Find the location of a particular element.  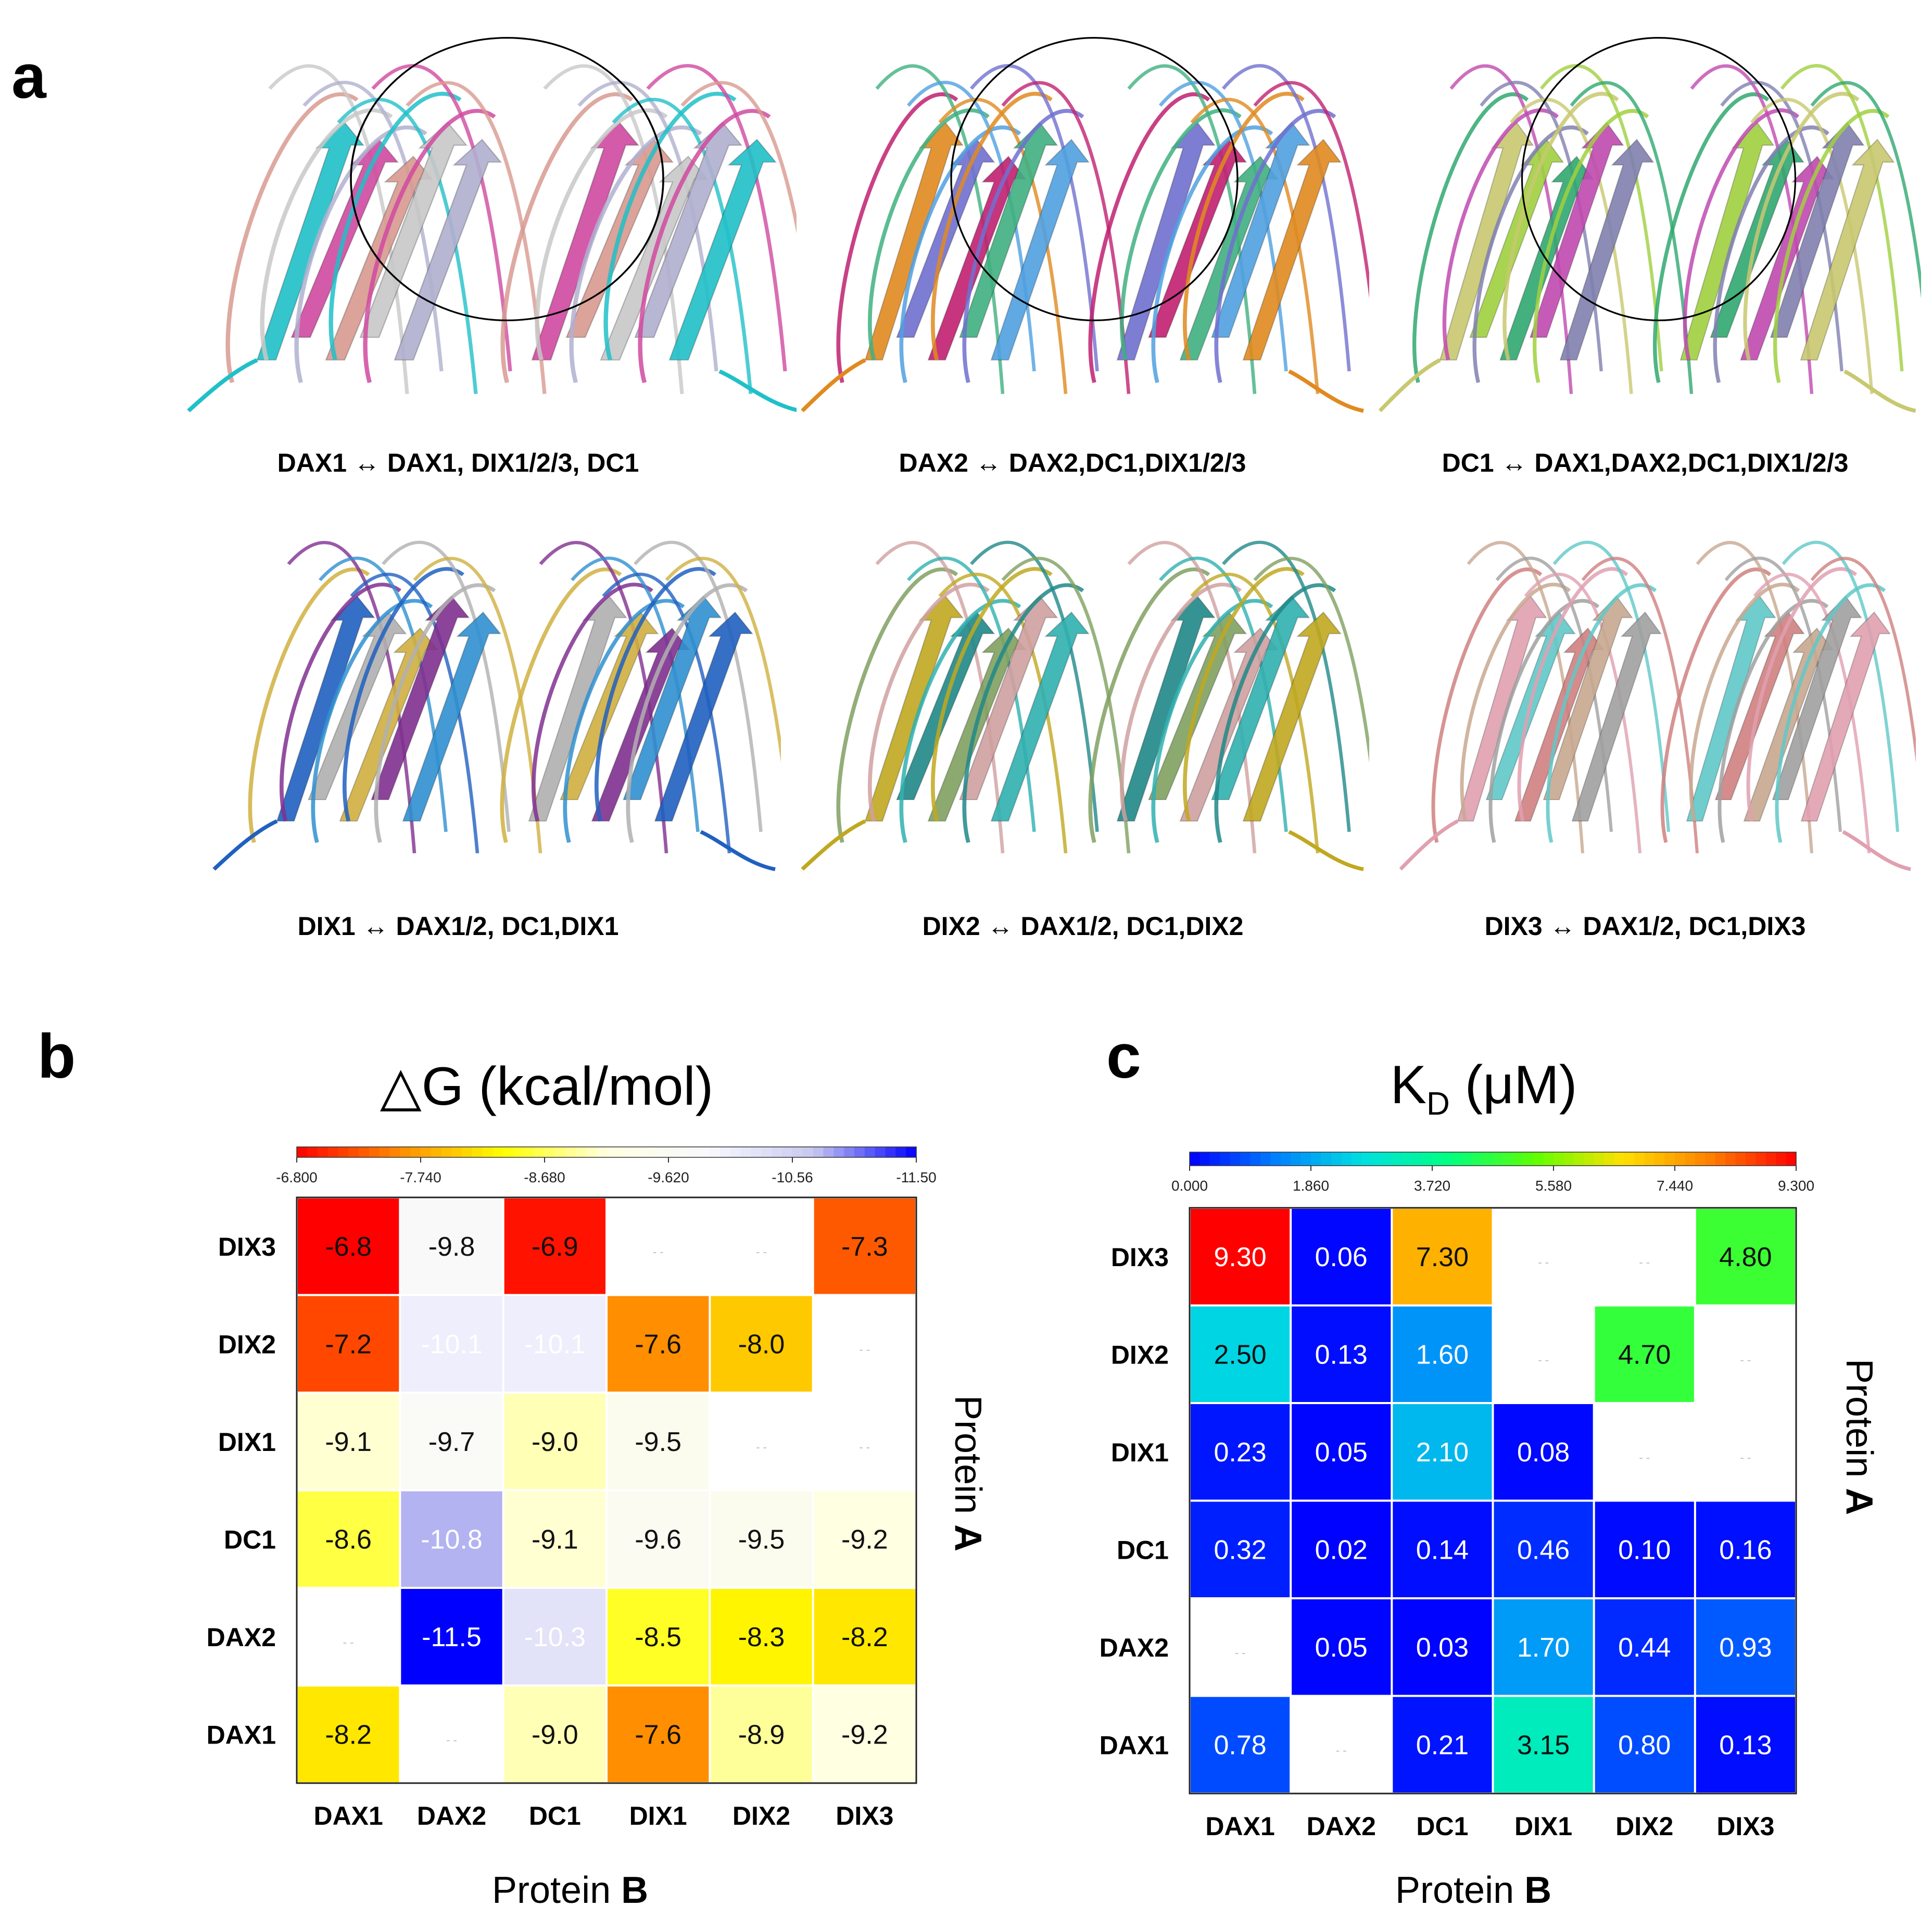

kd-row-label: DAX2 is located at coordinates (1134, 1648).